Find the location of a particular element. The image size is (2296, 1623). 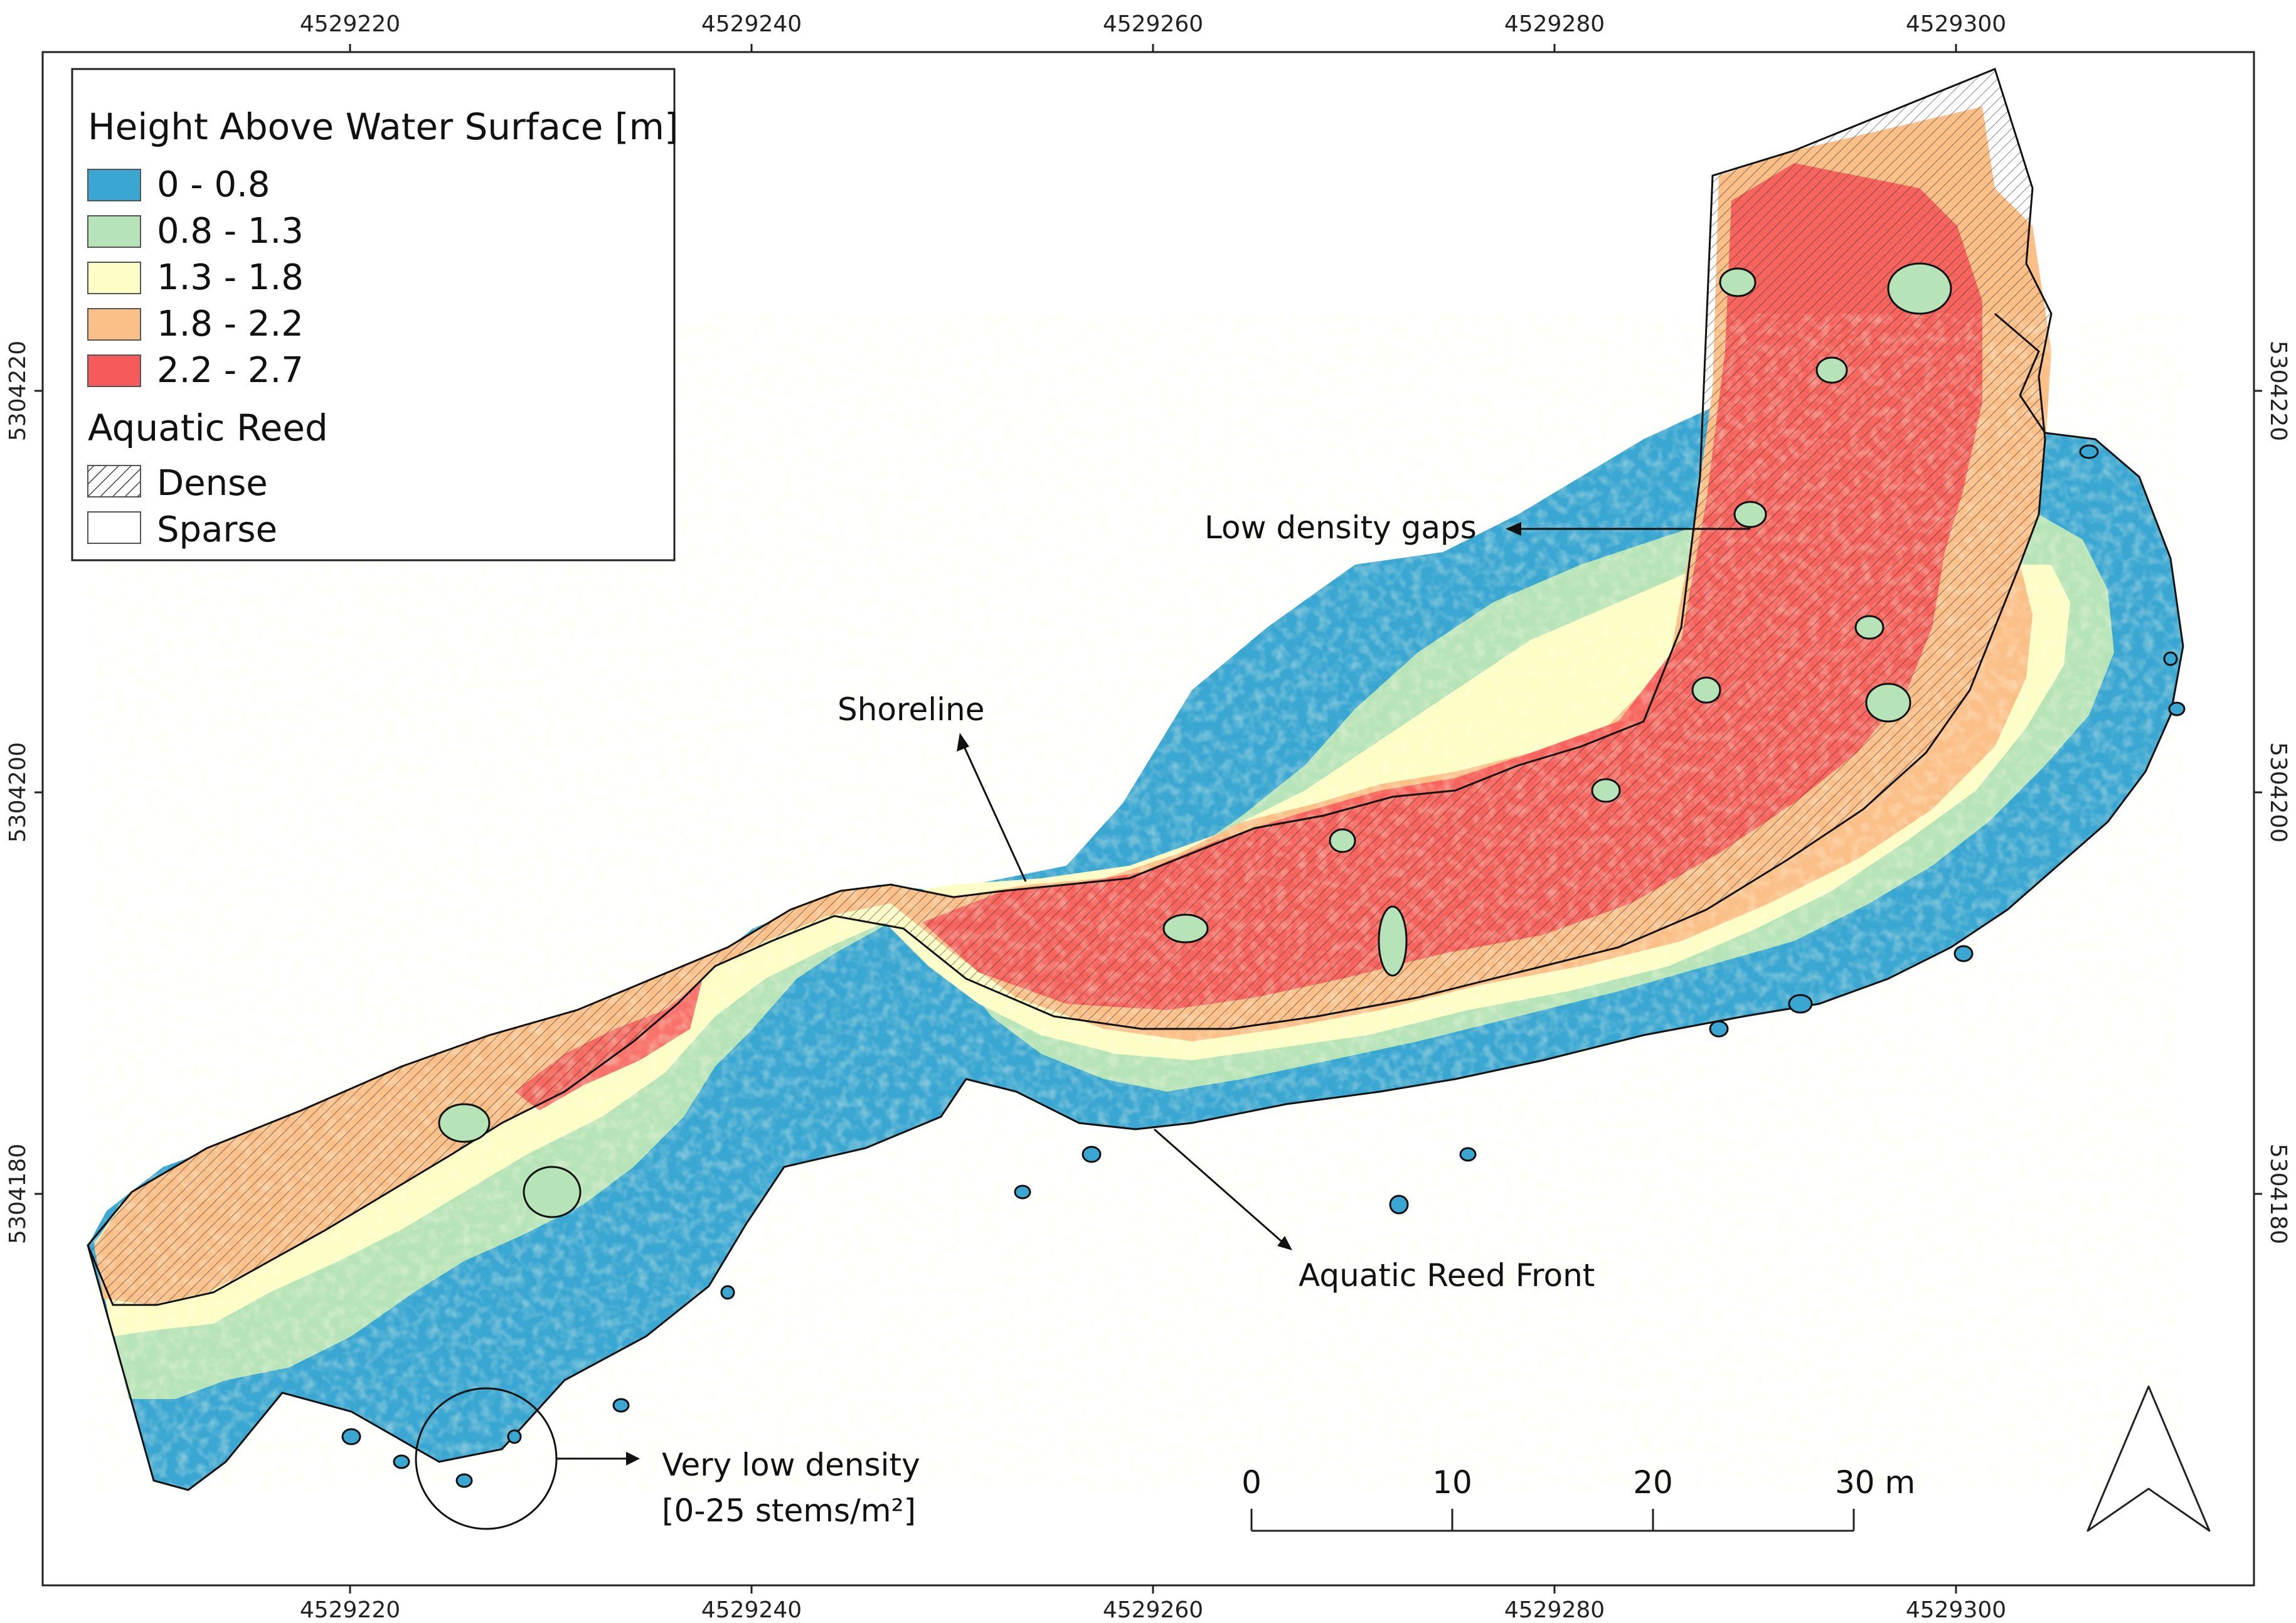

y-tick-right-2: 5304200 is located at coordinates (2278, 792).